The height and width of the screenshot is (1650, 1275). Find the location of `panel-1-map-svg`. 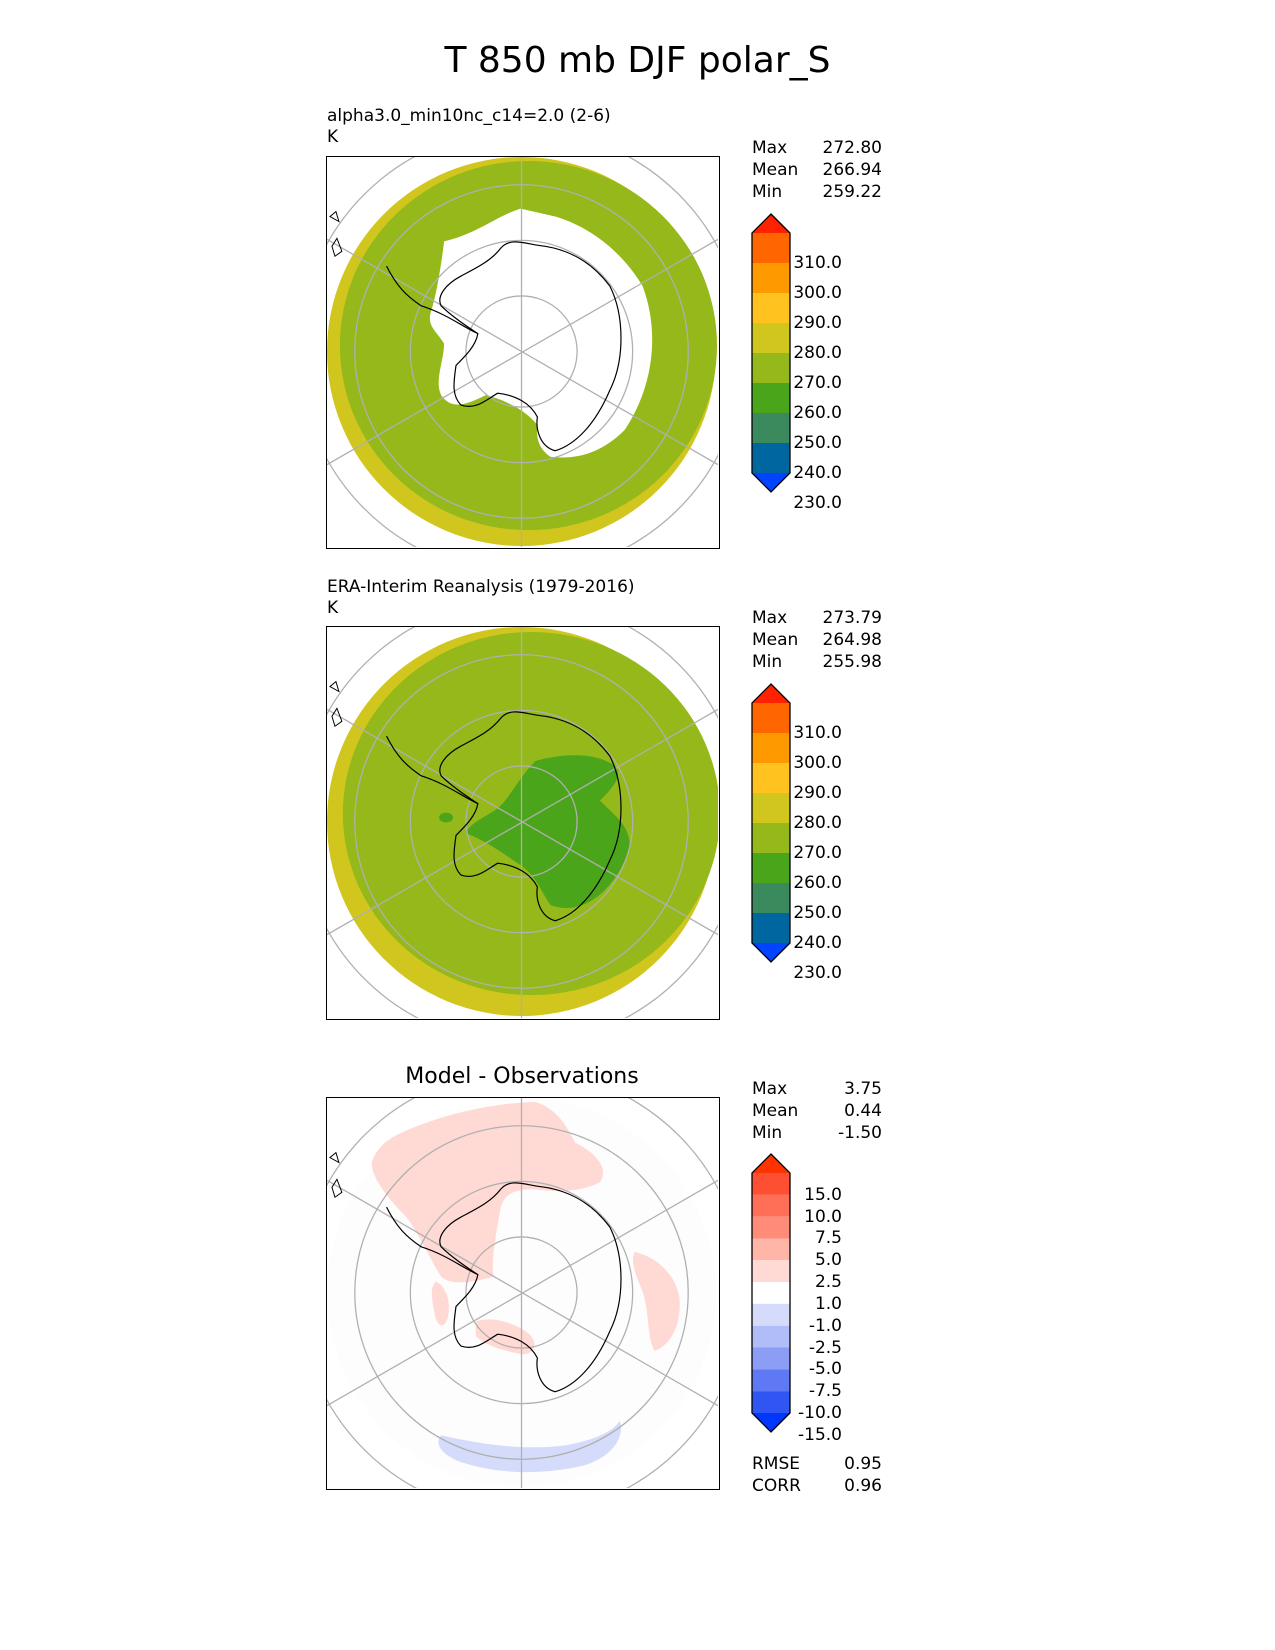

panel-1-map-svg is located at coordinates (523, 352).